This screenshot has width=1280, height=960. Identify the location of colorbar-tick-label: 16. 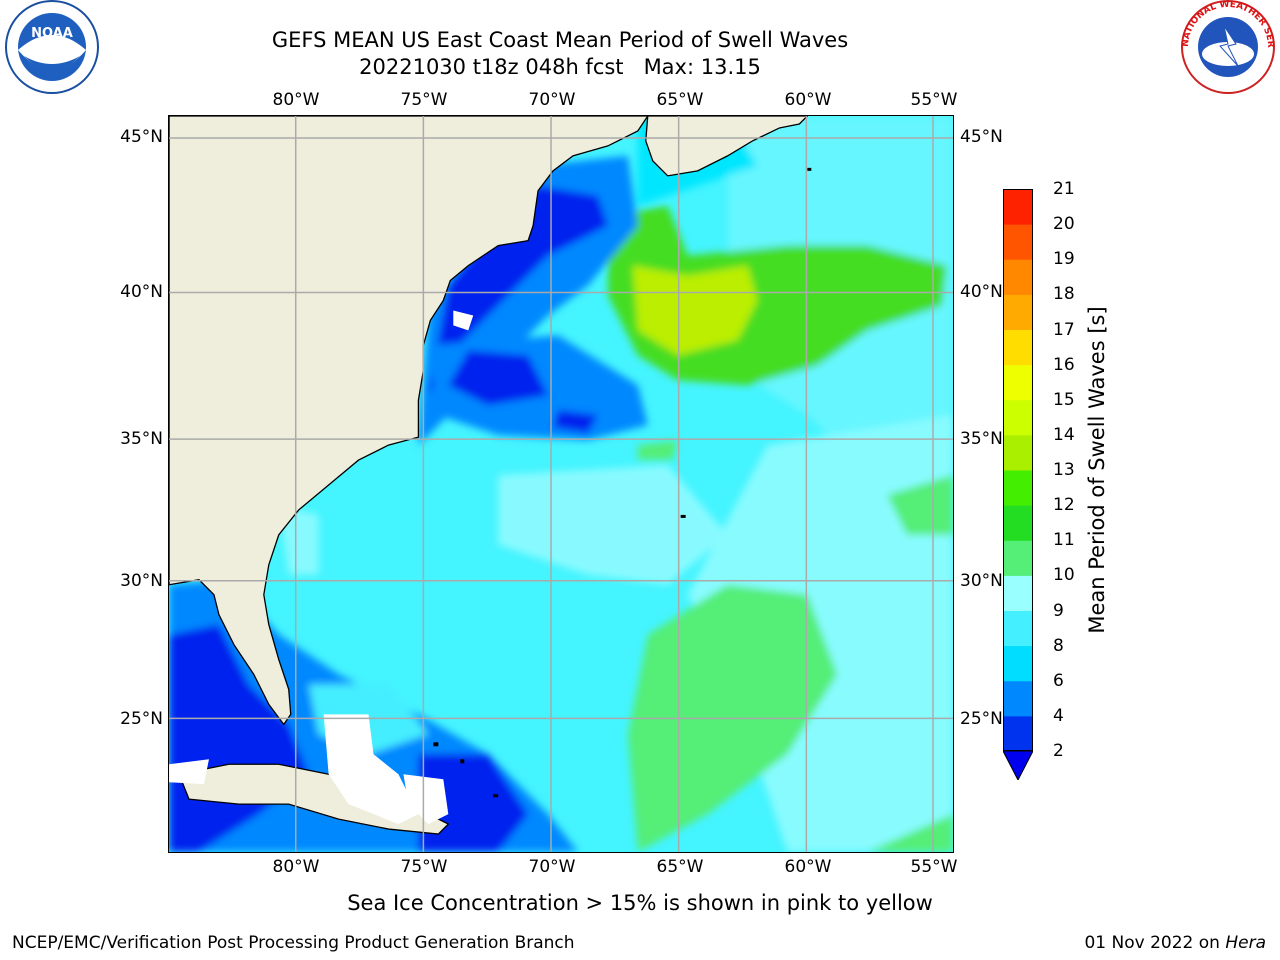
(1064, 364).